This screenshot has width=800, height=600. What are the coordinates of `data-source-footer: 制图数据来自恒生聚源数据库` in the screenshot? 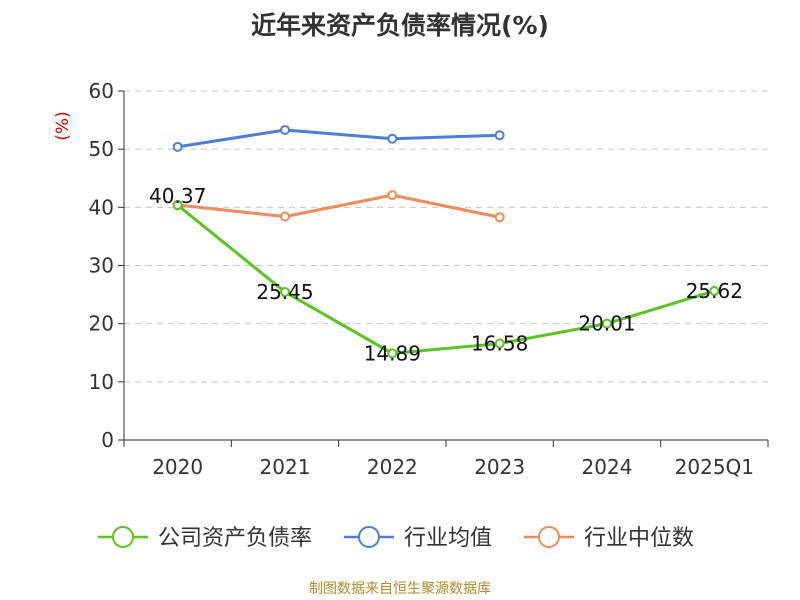 It's located at (400, 589).